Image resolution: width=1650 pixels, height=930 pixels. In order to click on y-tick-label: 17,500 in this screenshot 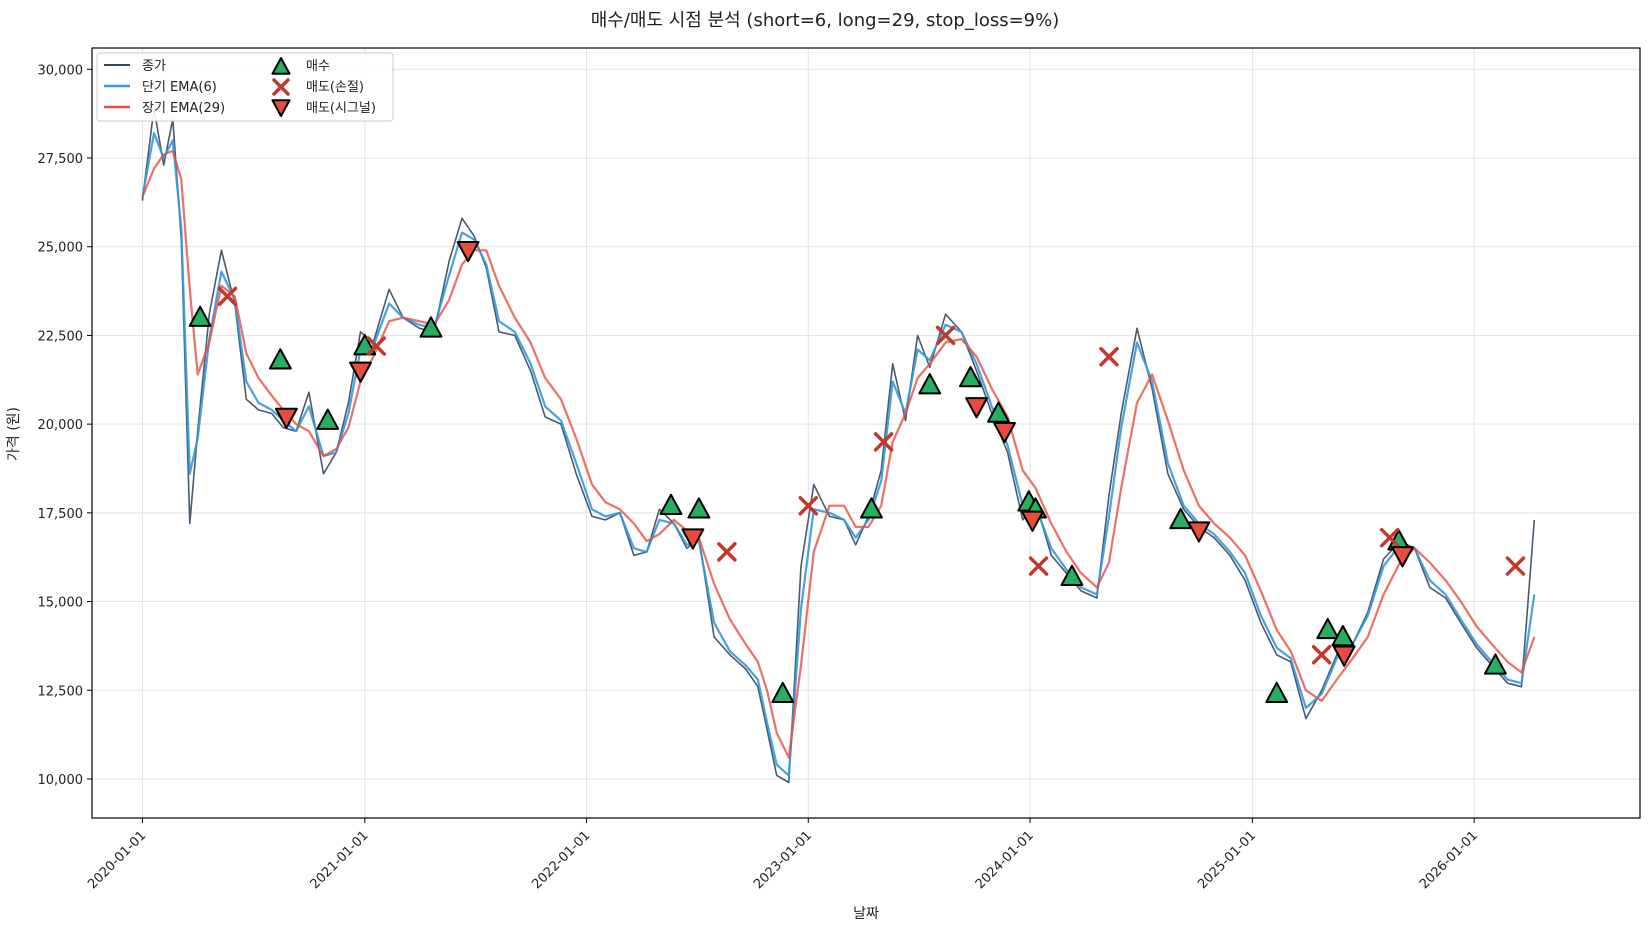, I will do `click(61, 514)`.